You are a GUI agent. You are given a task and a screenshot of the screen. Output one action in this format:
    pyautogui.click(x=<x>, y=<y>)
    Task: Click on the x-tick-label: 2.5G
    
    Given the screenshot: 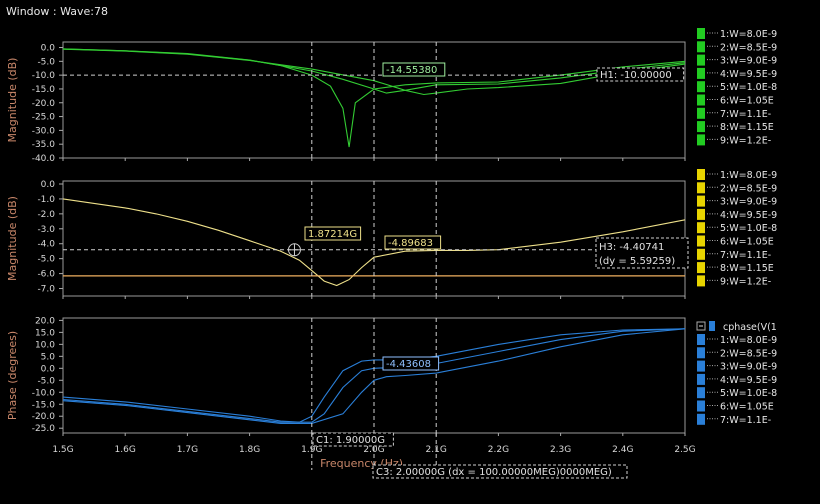 What is the action you would take?
    pyautogui.click(x=684, y=450)
    